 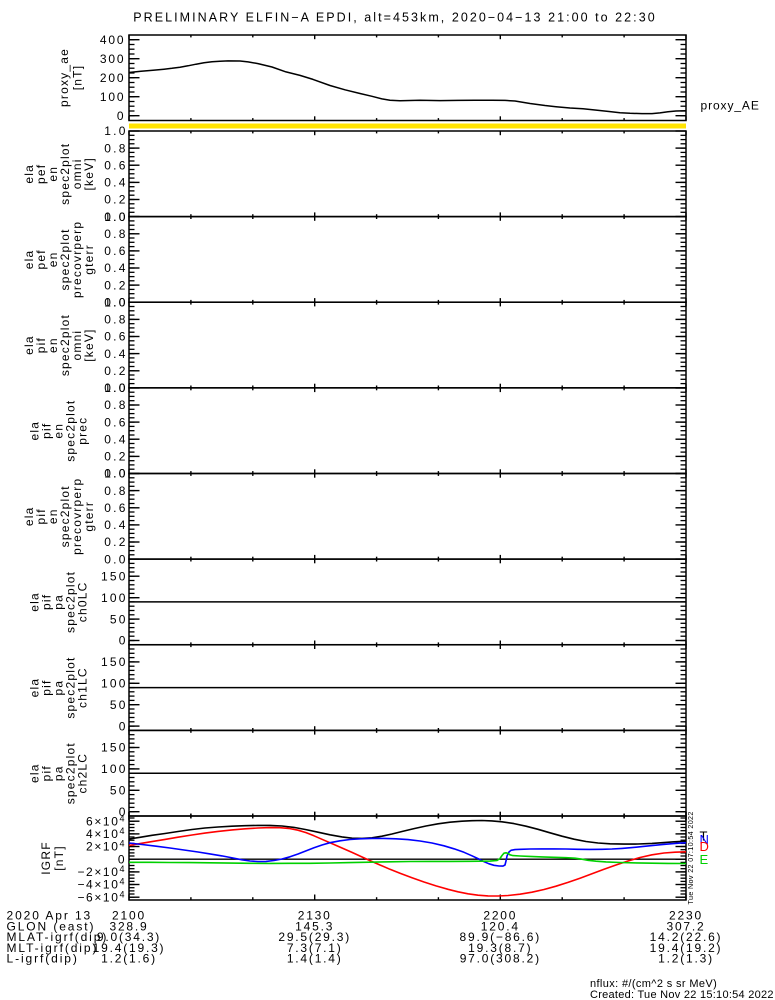 What do you see at coordinates (315, 916) in the screenshot?
I see `svg-text: 2130` at bounding box center [315, 916].